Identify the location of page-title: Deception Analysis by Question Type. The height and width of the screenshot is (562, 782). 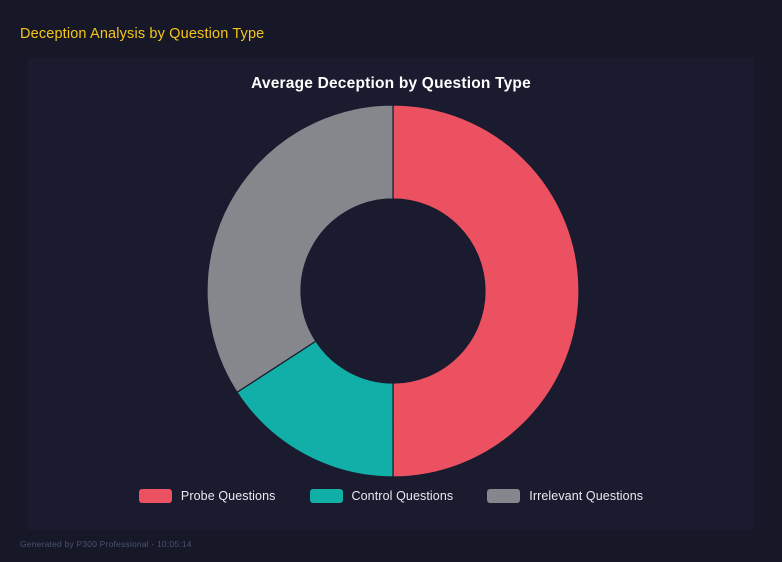
(142, 34).